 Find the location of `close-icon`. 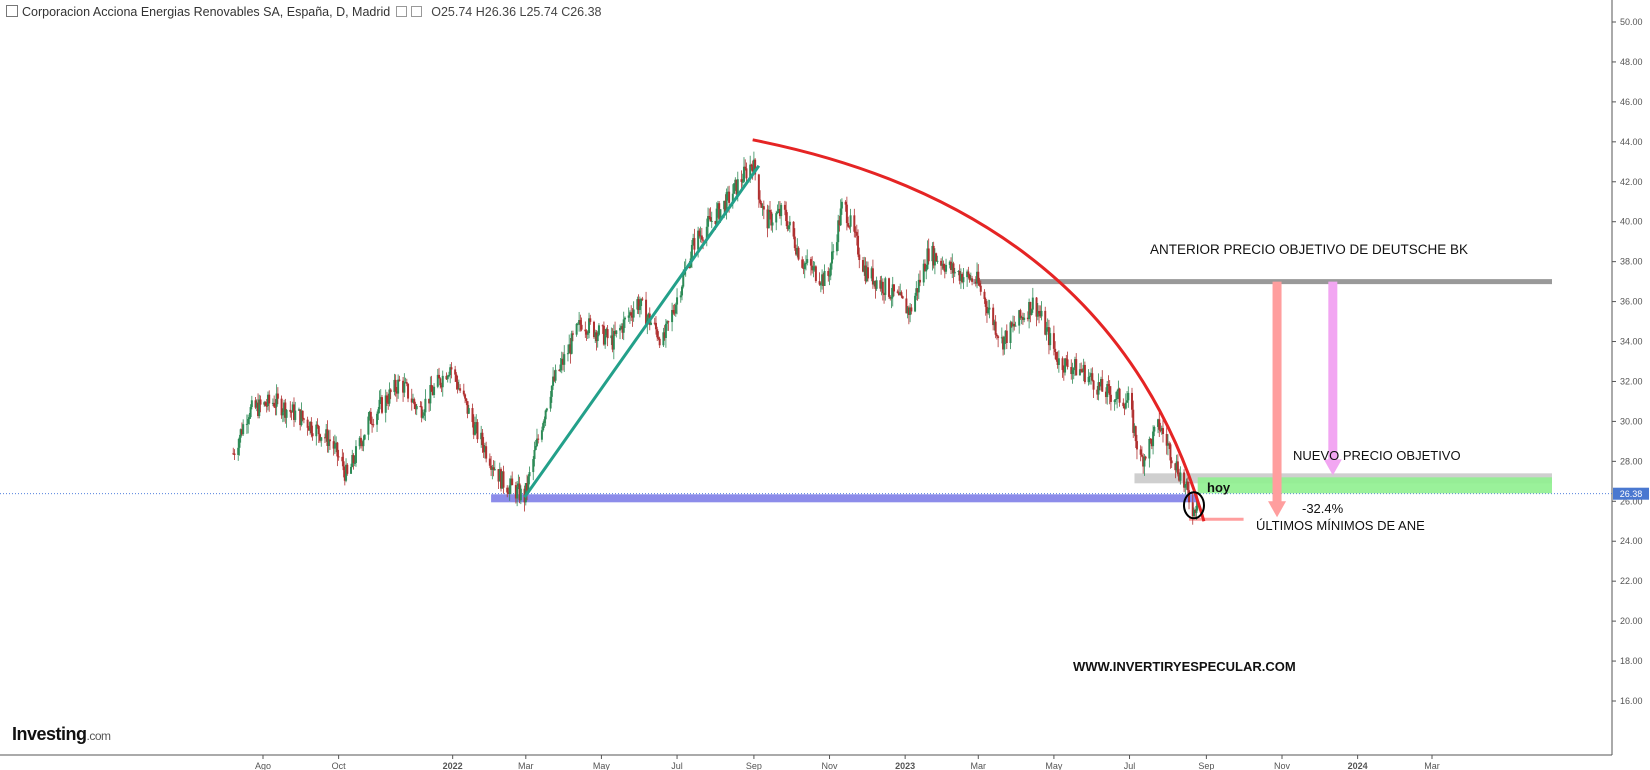

close-icon is located at coordinates (416, 11).